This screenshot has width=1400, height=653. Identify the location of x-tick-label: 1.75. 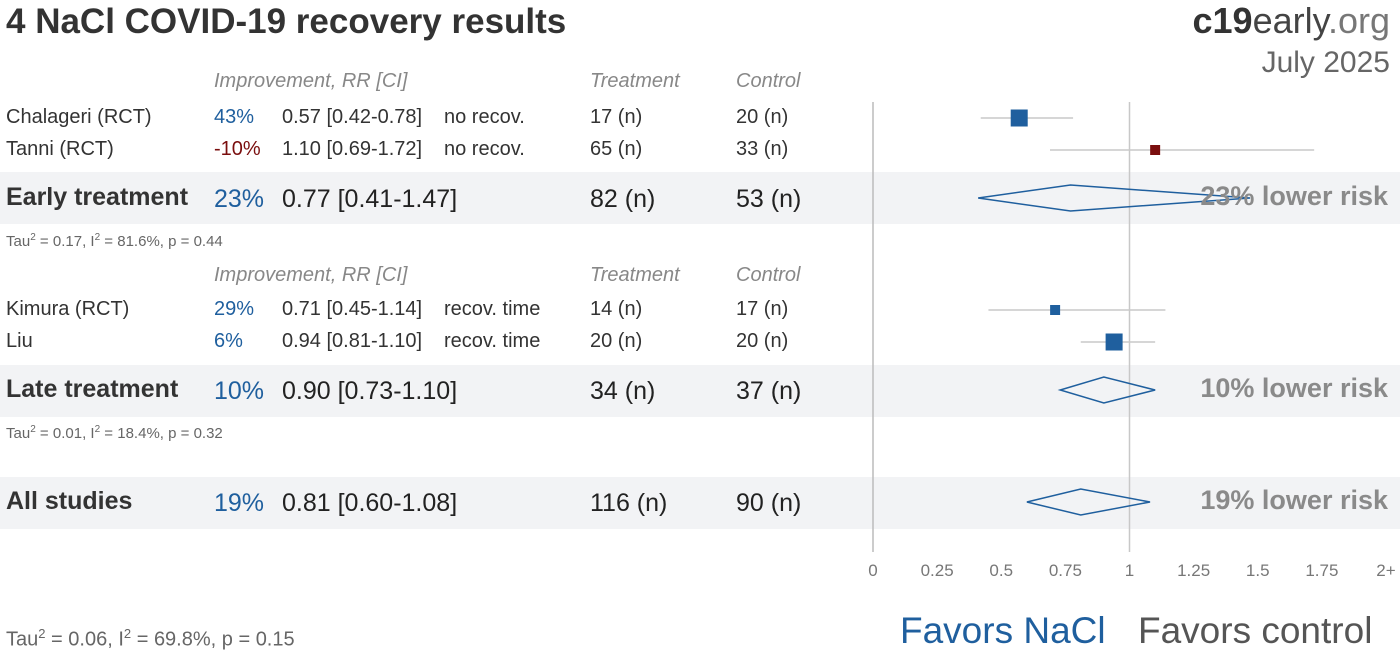
(1321, 570).